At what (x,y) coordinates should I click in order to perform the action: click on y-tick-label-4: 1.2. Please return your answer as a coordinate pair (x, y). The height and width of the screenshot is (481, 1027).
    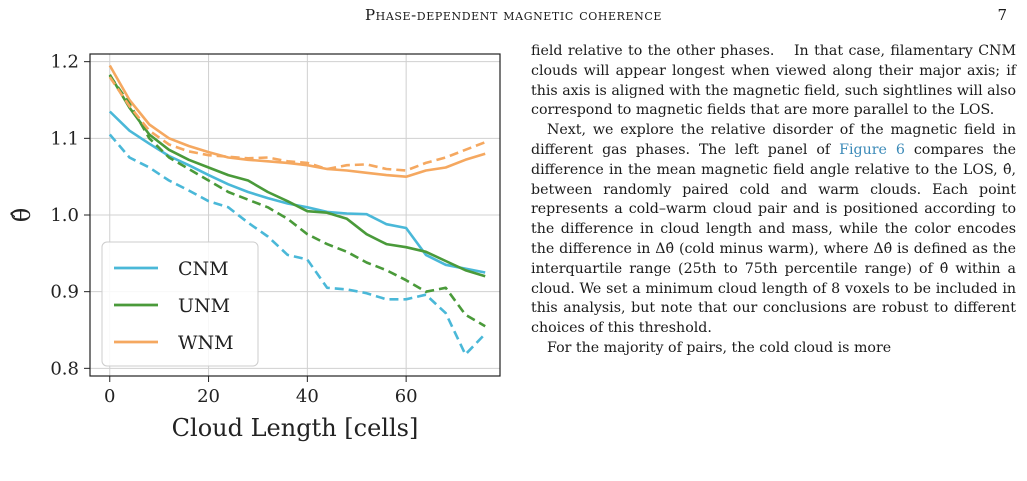
    Looking at the image, I should click on (64, 62).